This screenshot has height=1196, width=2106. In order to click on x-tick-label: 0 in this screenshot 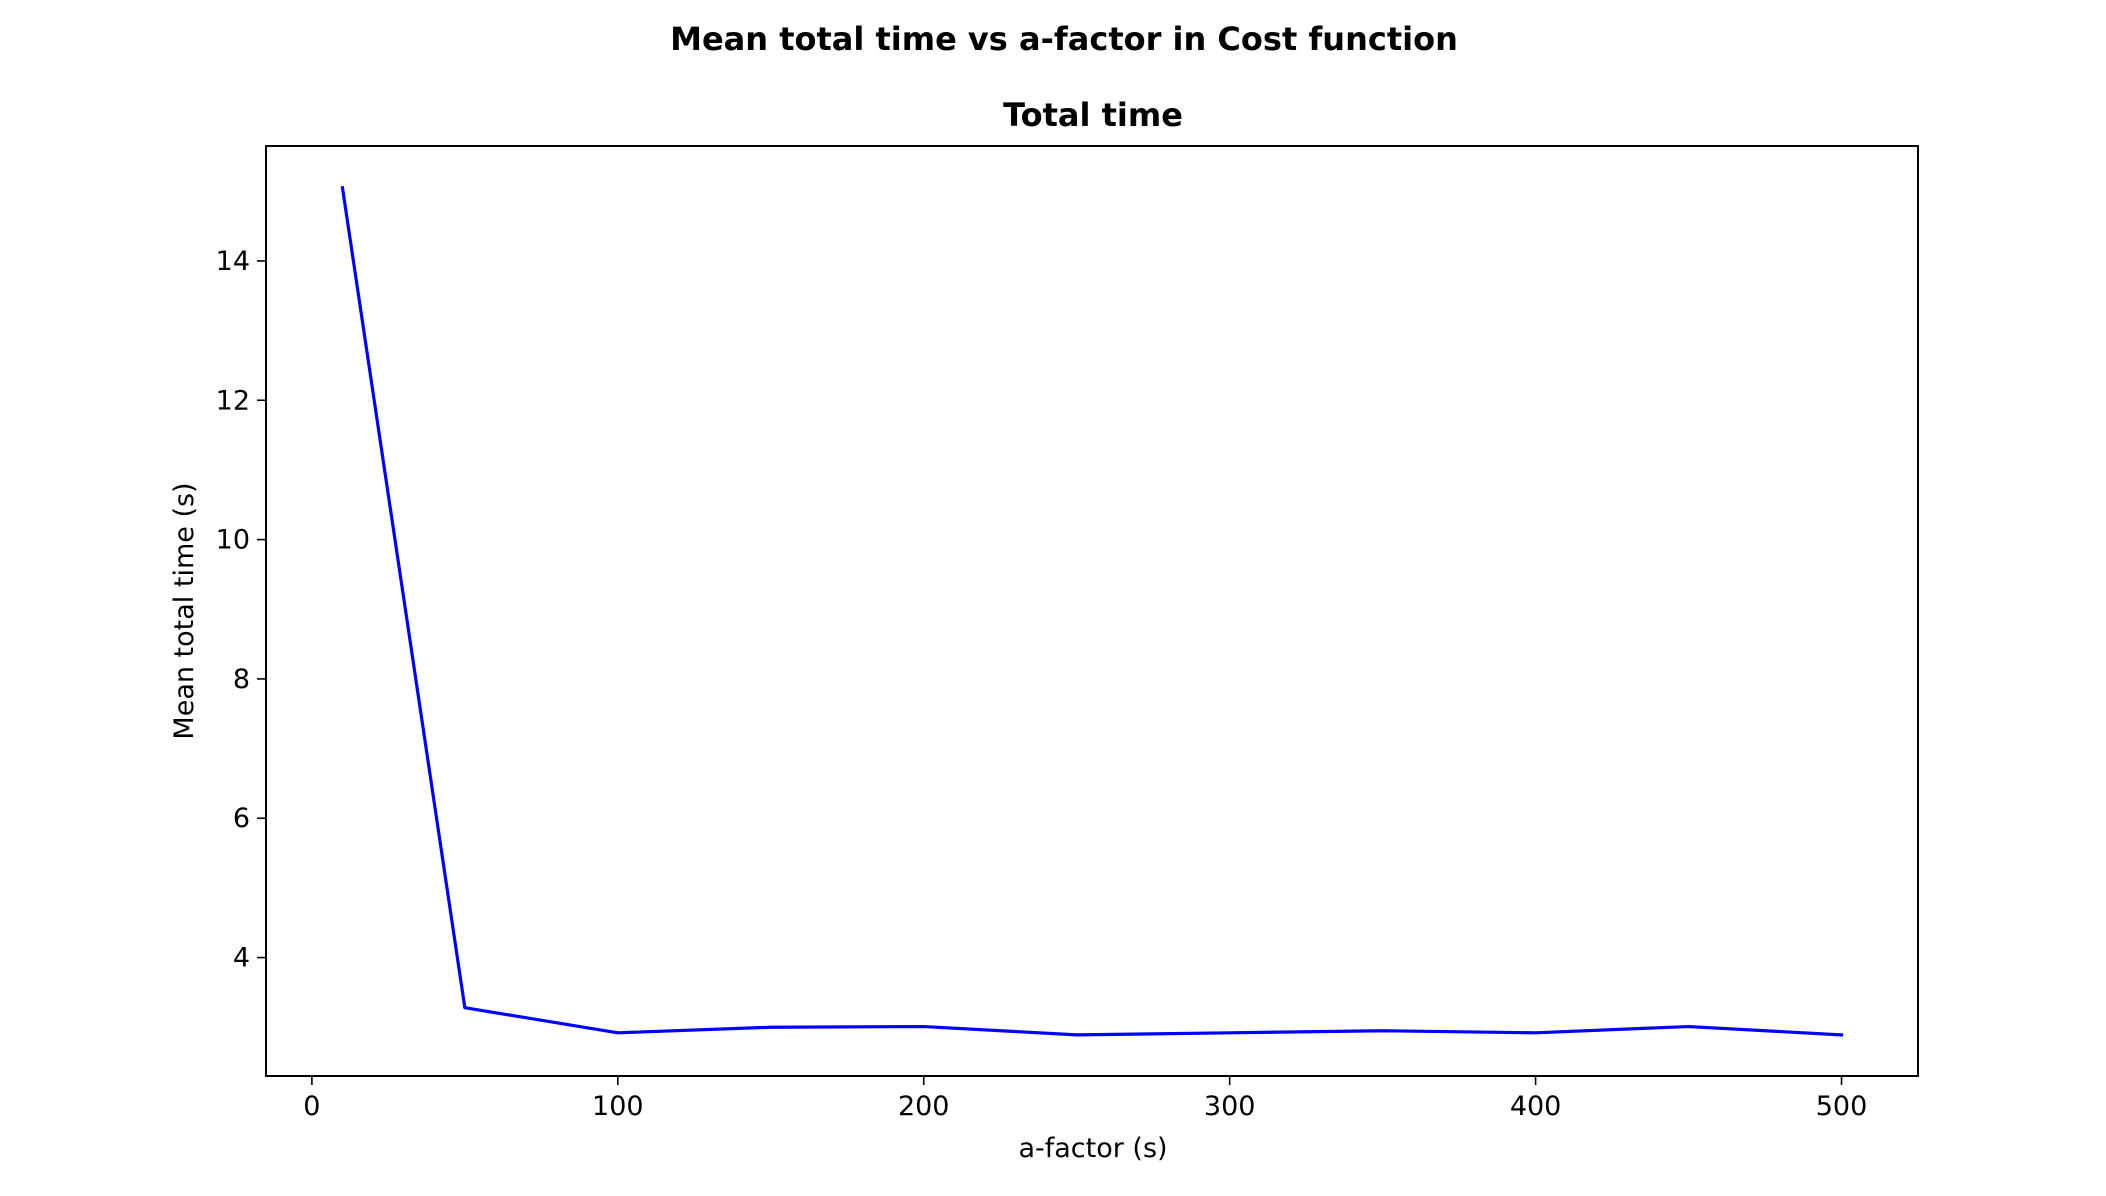, I will do `click(311, 1106)`.